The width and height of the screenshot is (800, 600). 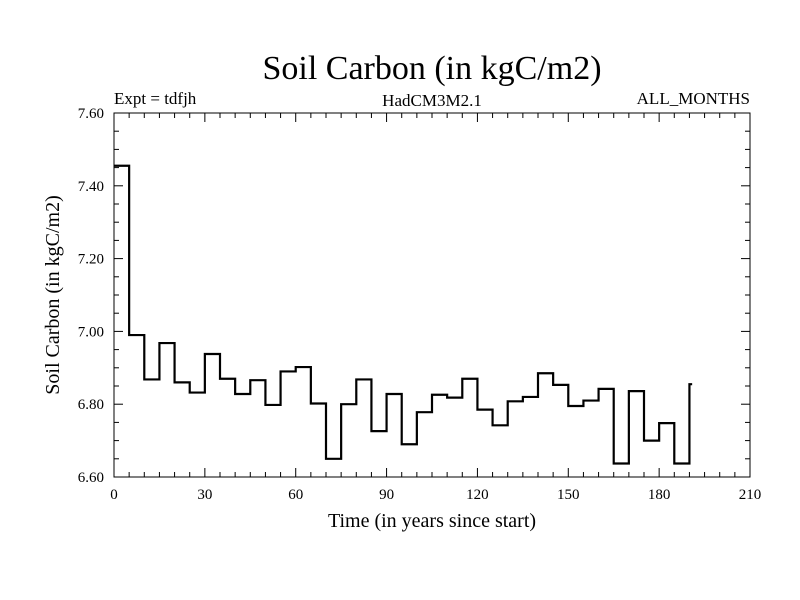 What do you see at coordinates (91, 187) in the screenshot?
I see `y-tick-label: 7.40` at bounding box center [91, 187].